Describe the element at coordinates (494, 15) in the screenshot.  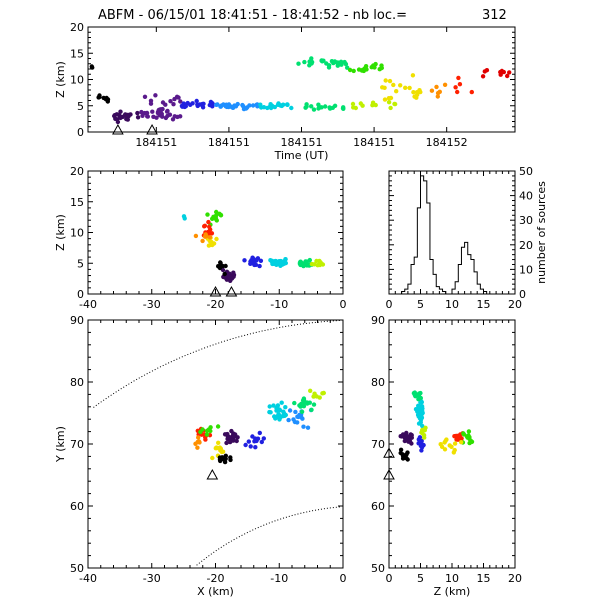
I see `location-count: 312` at that location.